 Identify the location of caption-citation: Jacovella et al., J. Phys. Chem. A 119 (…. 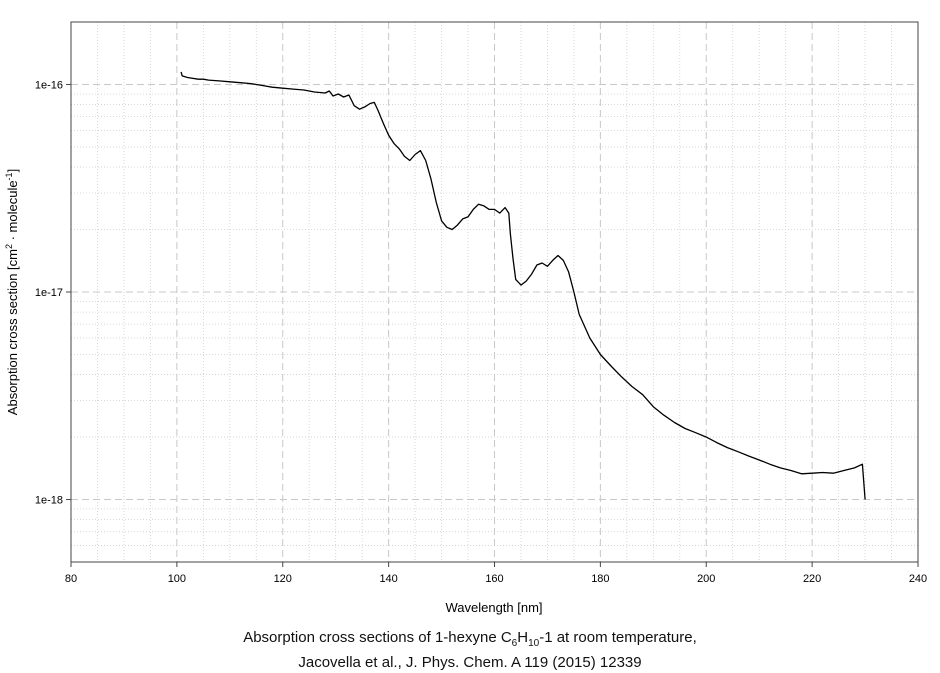
(470, 662).